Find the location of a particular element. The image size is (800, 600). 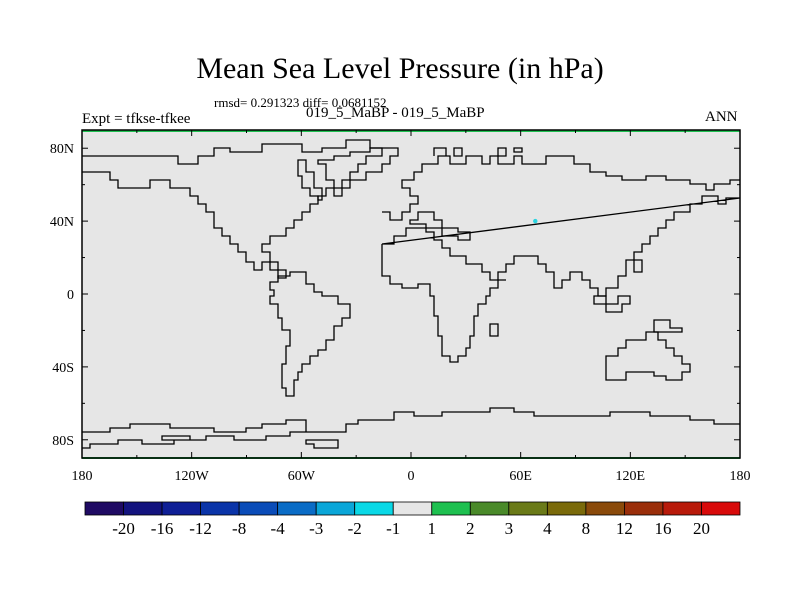

season-label: ANN is located at coordinates (721, 117).